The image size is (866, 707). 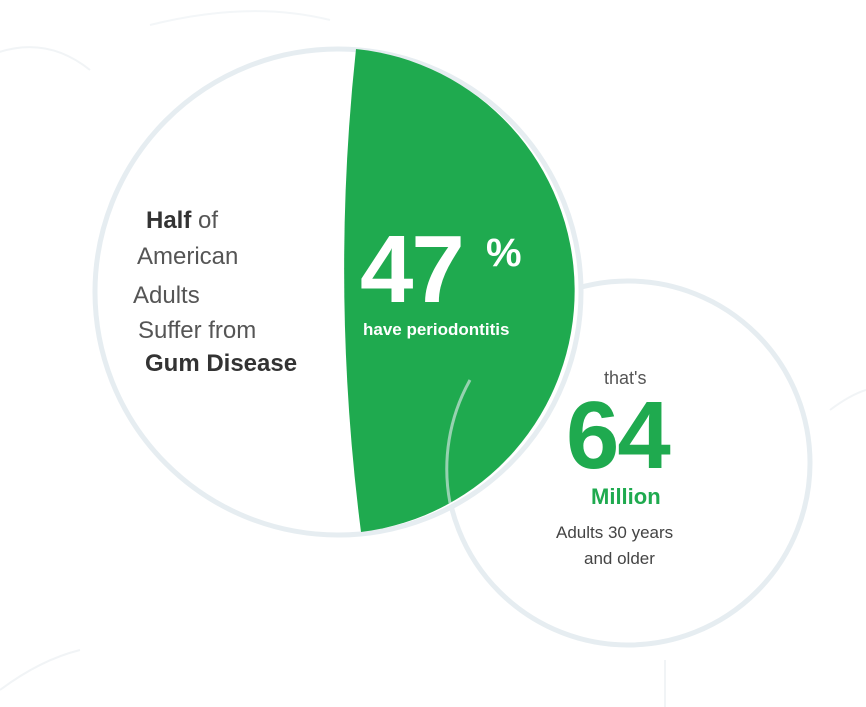 I want to click on adults-text: Adults, so click(x=166, y=295).